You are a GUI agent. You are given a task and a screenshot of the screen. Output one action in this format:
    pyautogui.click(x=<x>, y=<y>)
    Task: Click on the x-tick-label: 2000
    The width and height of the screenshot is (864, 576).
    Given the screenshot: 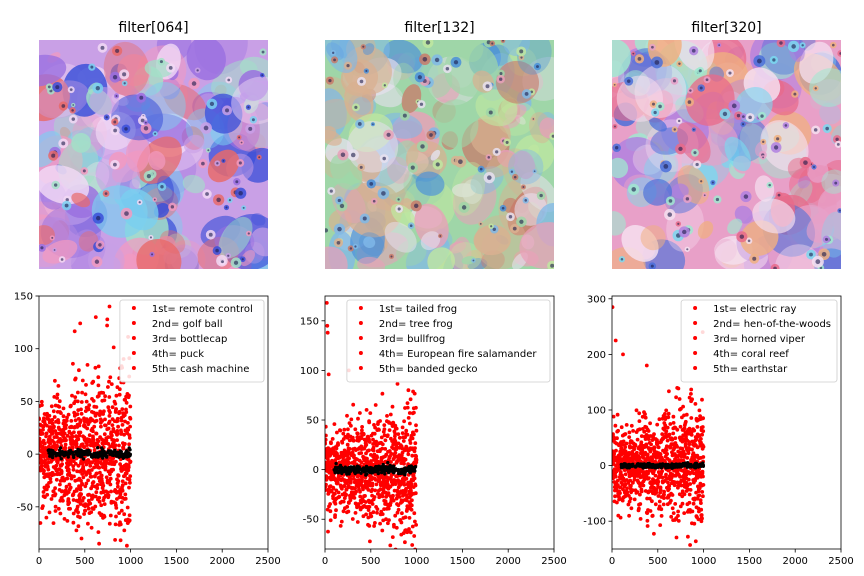 What is the action you would take?
    pyautogui.click(x=221, y=561)
    